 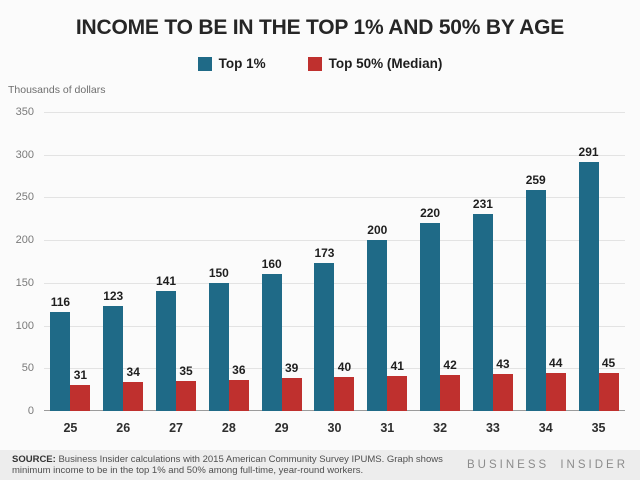 I want to click on y-tick-label: 200, so click(x=24, y=240).